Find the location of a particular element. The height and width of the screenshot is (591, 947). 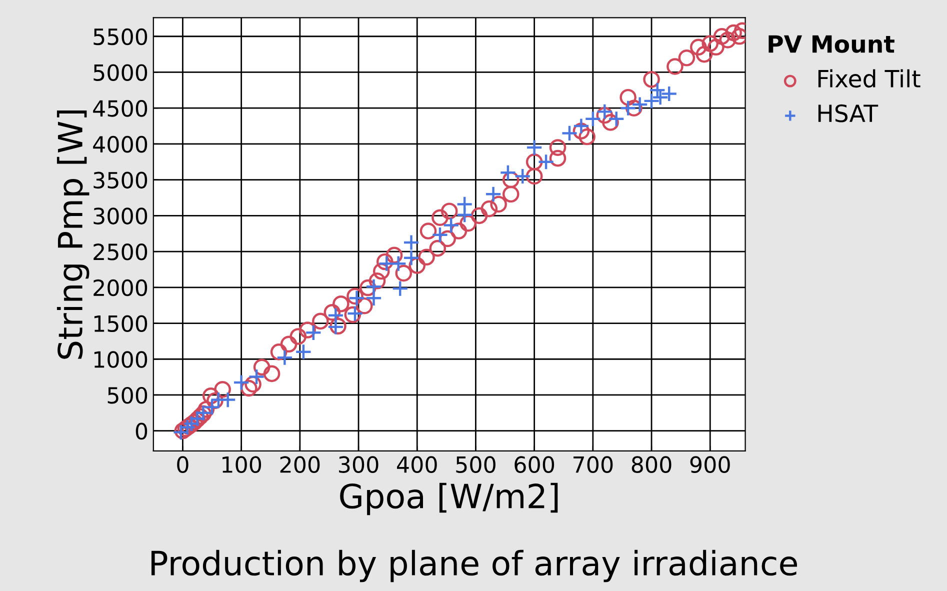

x-tick-label: 200 is located at coordinates (300, 464).